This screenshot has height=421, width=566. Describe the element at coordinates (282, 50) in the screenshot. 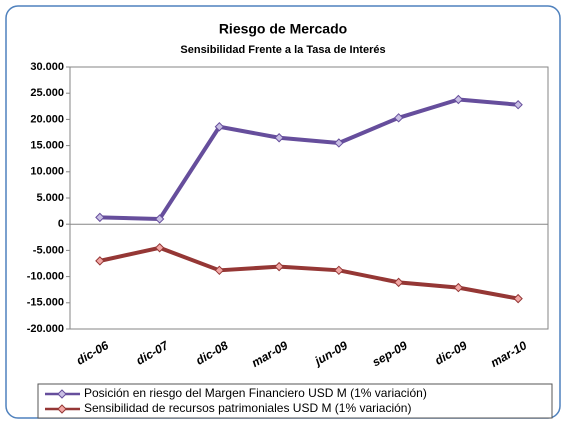

I see `chart-subtitle: Sensibilidad Frente a la Tasa de Interés` at that location.